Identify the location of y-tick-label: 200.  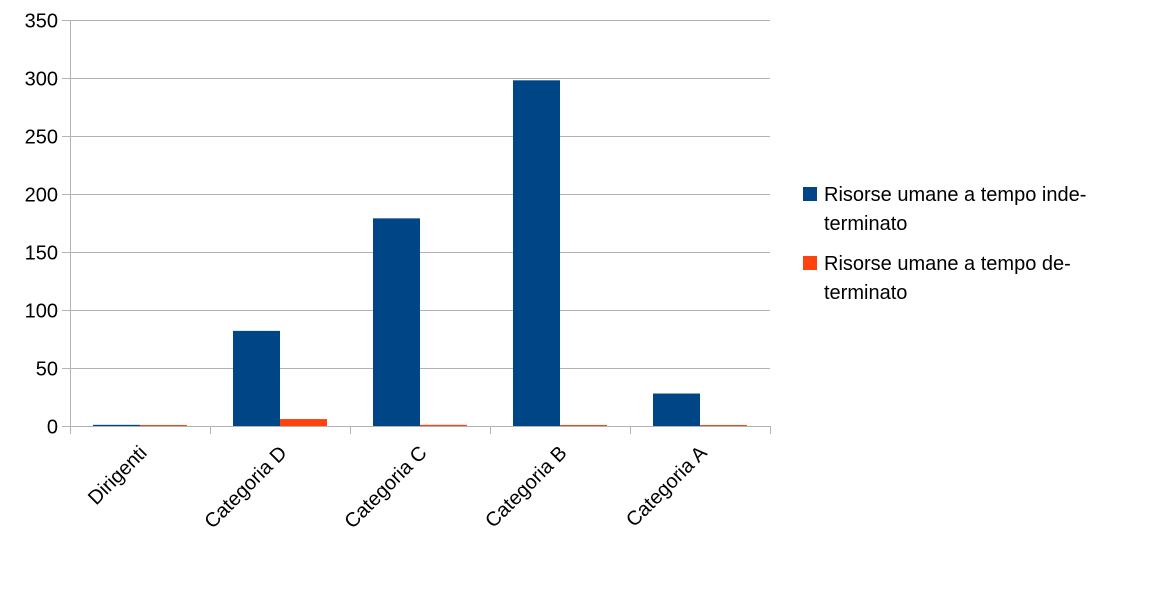
(41, 196).